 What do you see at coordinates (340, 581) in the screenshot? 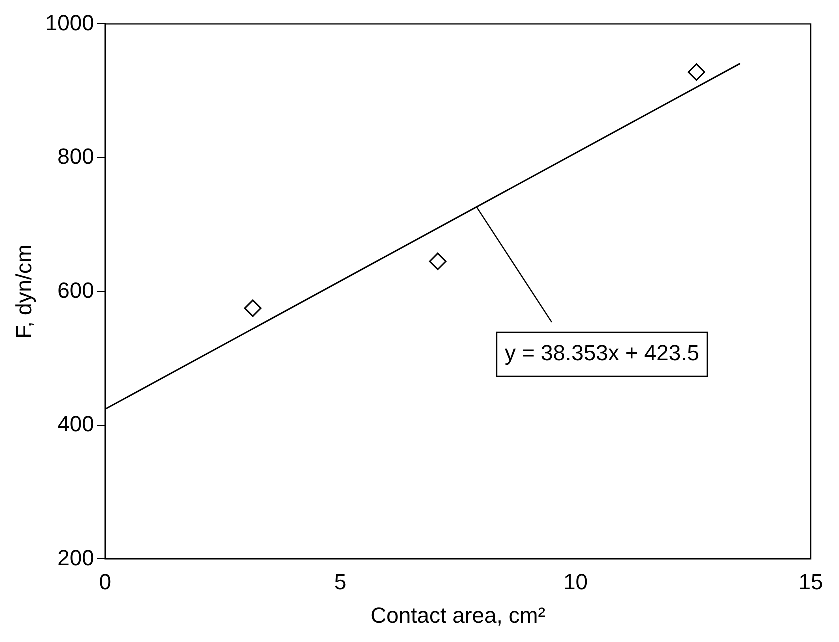
I see `x-tick-label: 5` at bounding box center [340, 581].